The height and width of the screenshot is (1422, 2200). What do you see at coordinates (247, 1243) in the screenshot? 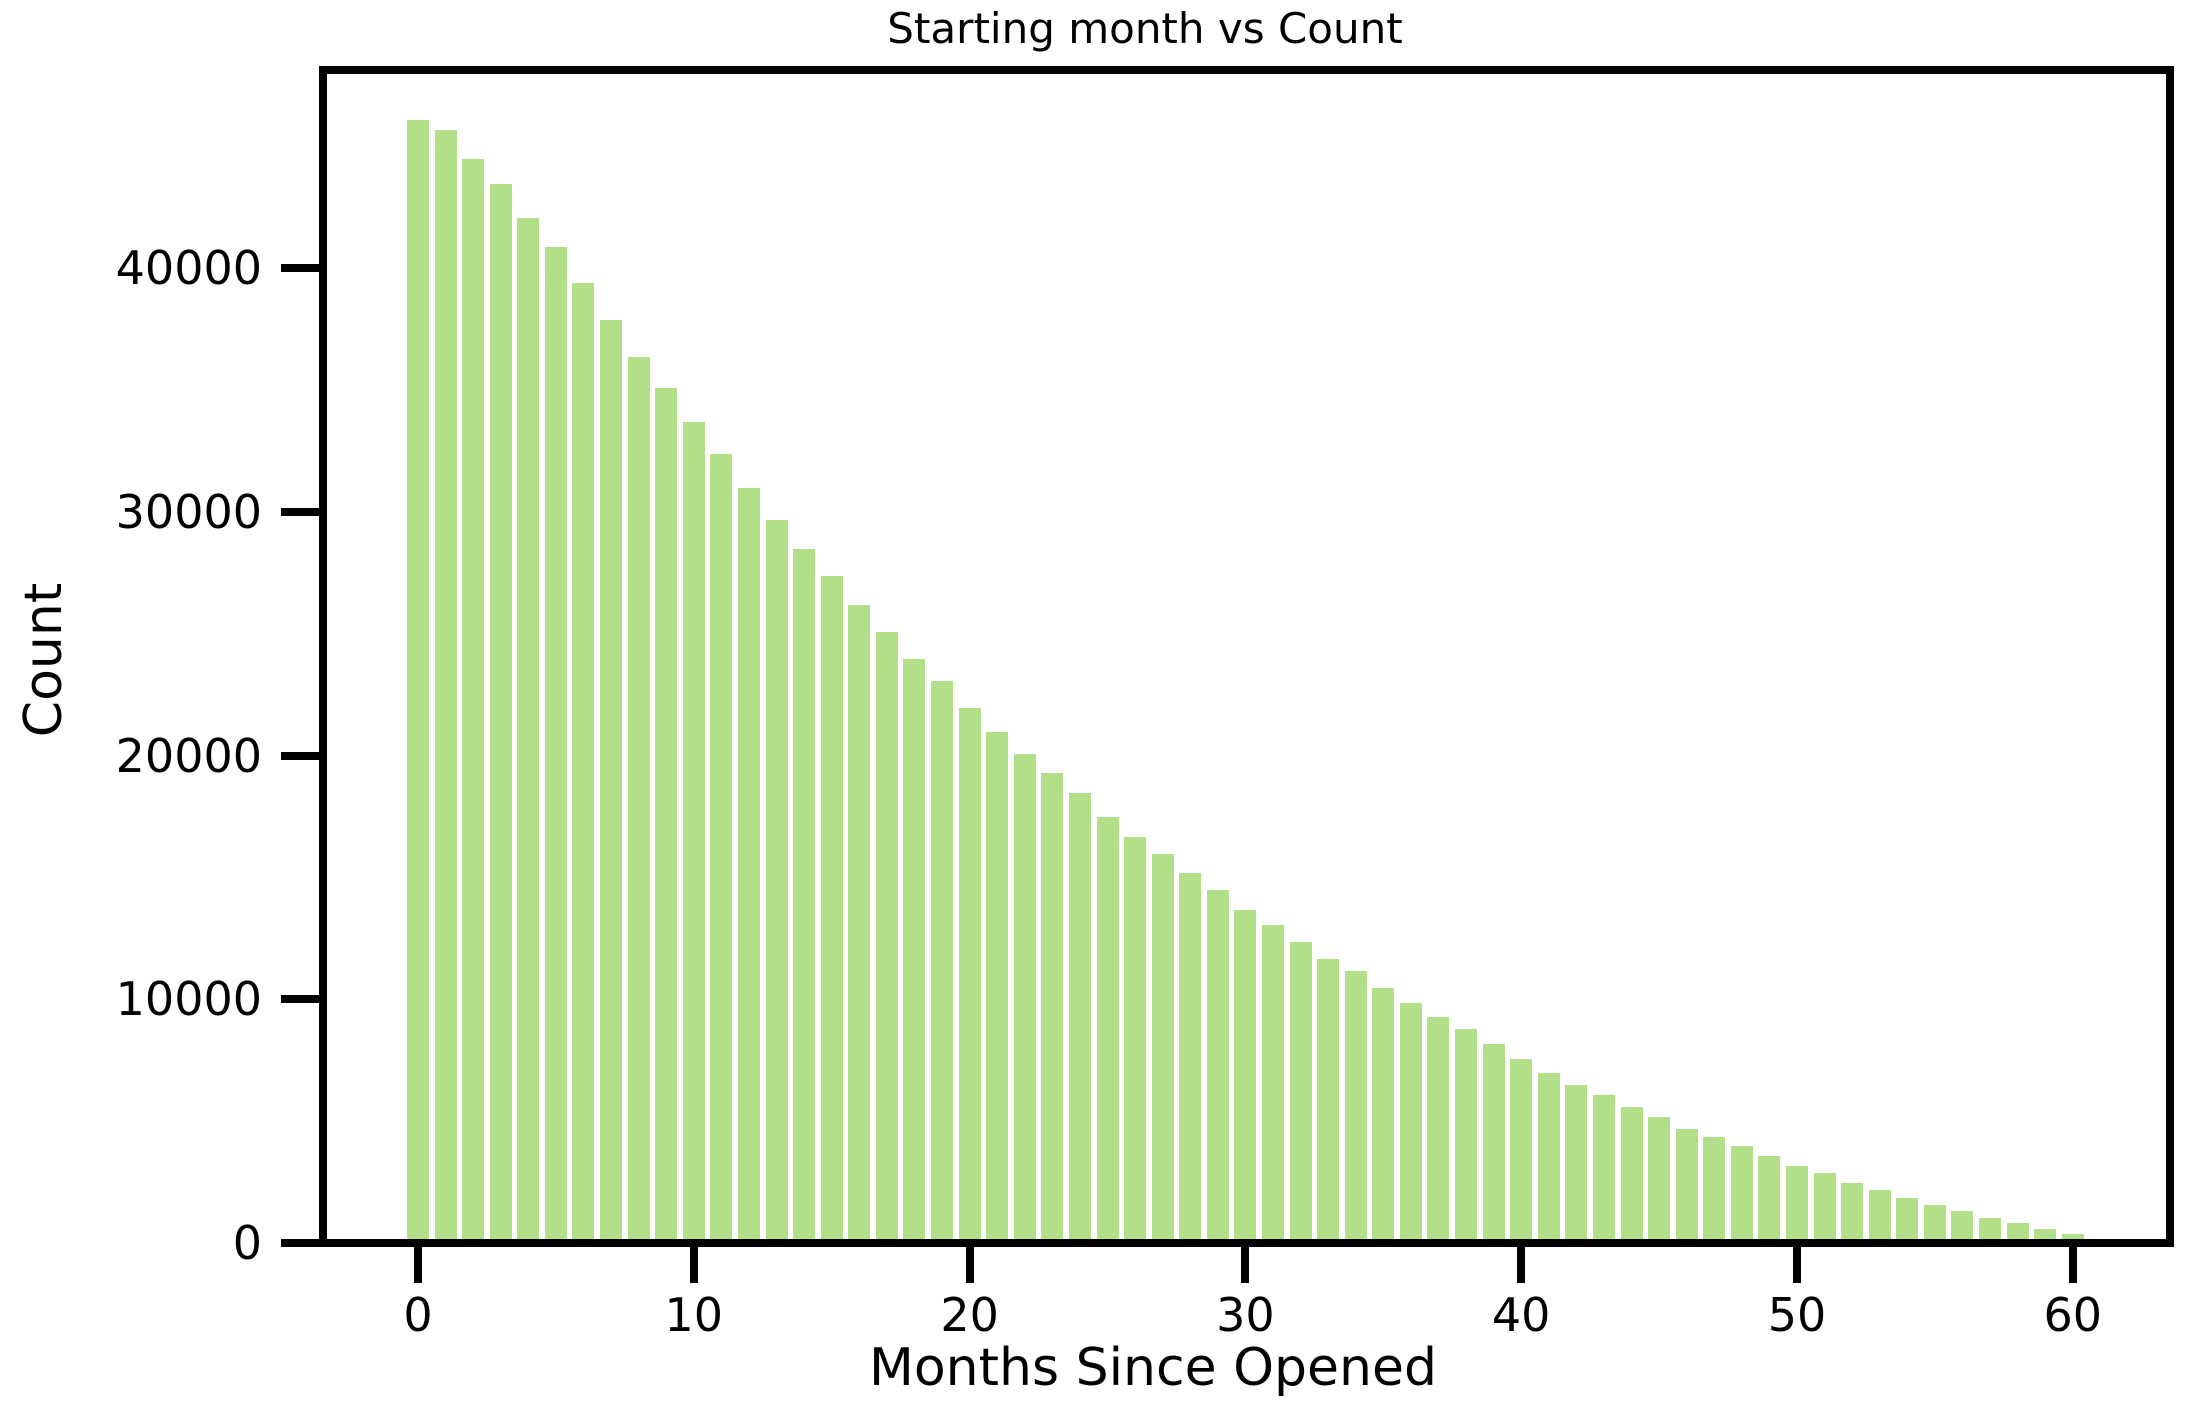
I see `y-tick-label: 0` at bounding box center [247, 1243].